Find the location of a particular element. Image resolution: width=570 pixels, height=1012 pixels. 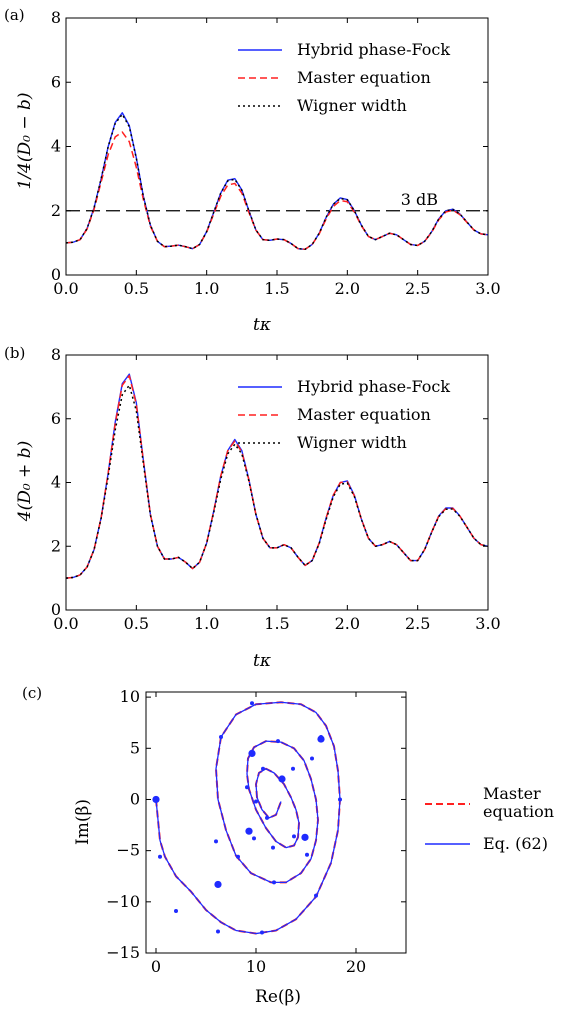

panel-b-ytick-label: 6 is located at coordinates (56, 418).